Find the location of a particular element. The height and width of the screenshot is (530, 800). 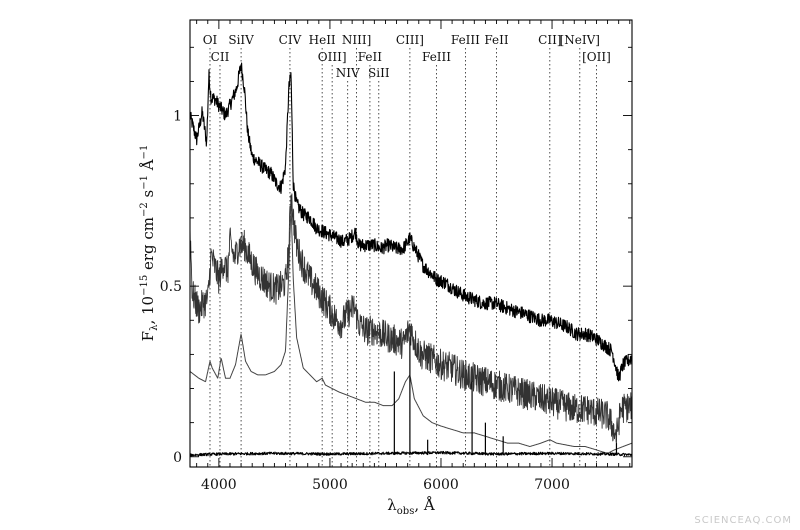

emission-line-label: OIII] is located at coordinates (332, 57).